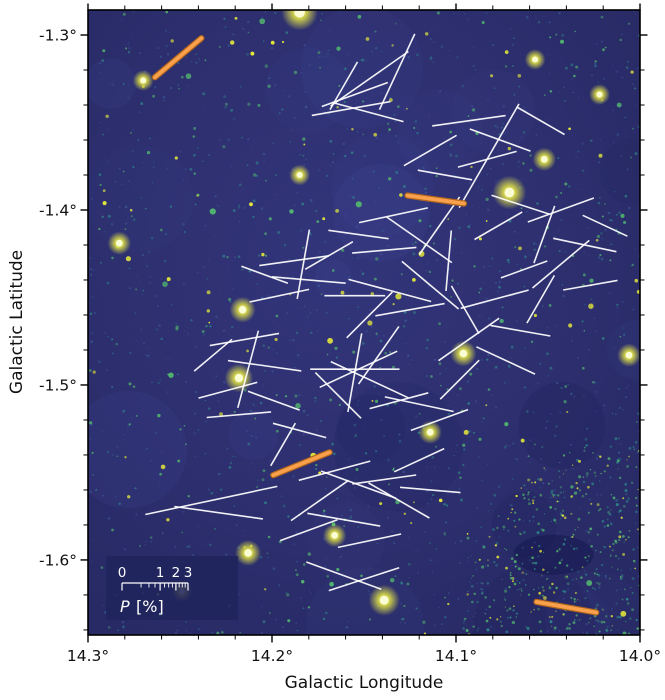  Describe the element at coordinates (122, 573) in the screenshot. I see `scalebar-number: 0` at that location.